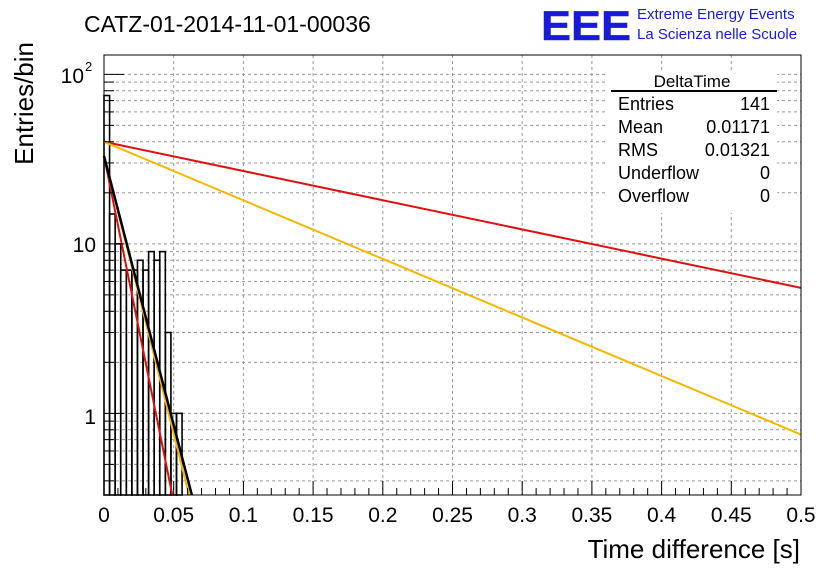 The width and height of the screenshot is (836, 572). What do you see at coordinates (313, 515) in the screenshot?
I see `x-tick-label: 0.15` at bounding box center [313, 515].